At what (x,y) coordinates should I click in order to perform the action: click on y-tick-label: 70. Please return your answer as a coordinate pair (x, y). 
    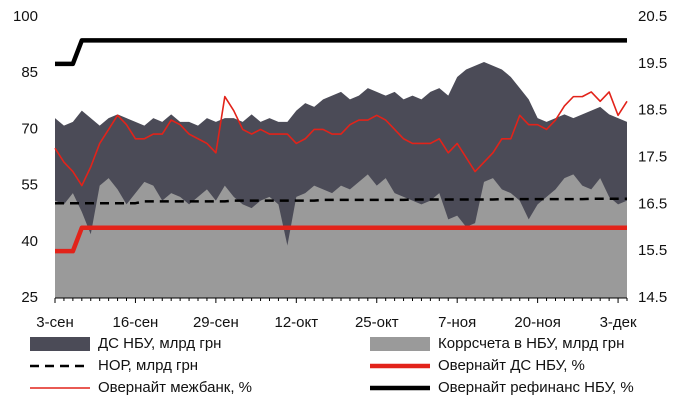
    Looking at the image, I should click on (29, 128).